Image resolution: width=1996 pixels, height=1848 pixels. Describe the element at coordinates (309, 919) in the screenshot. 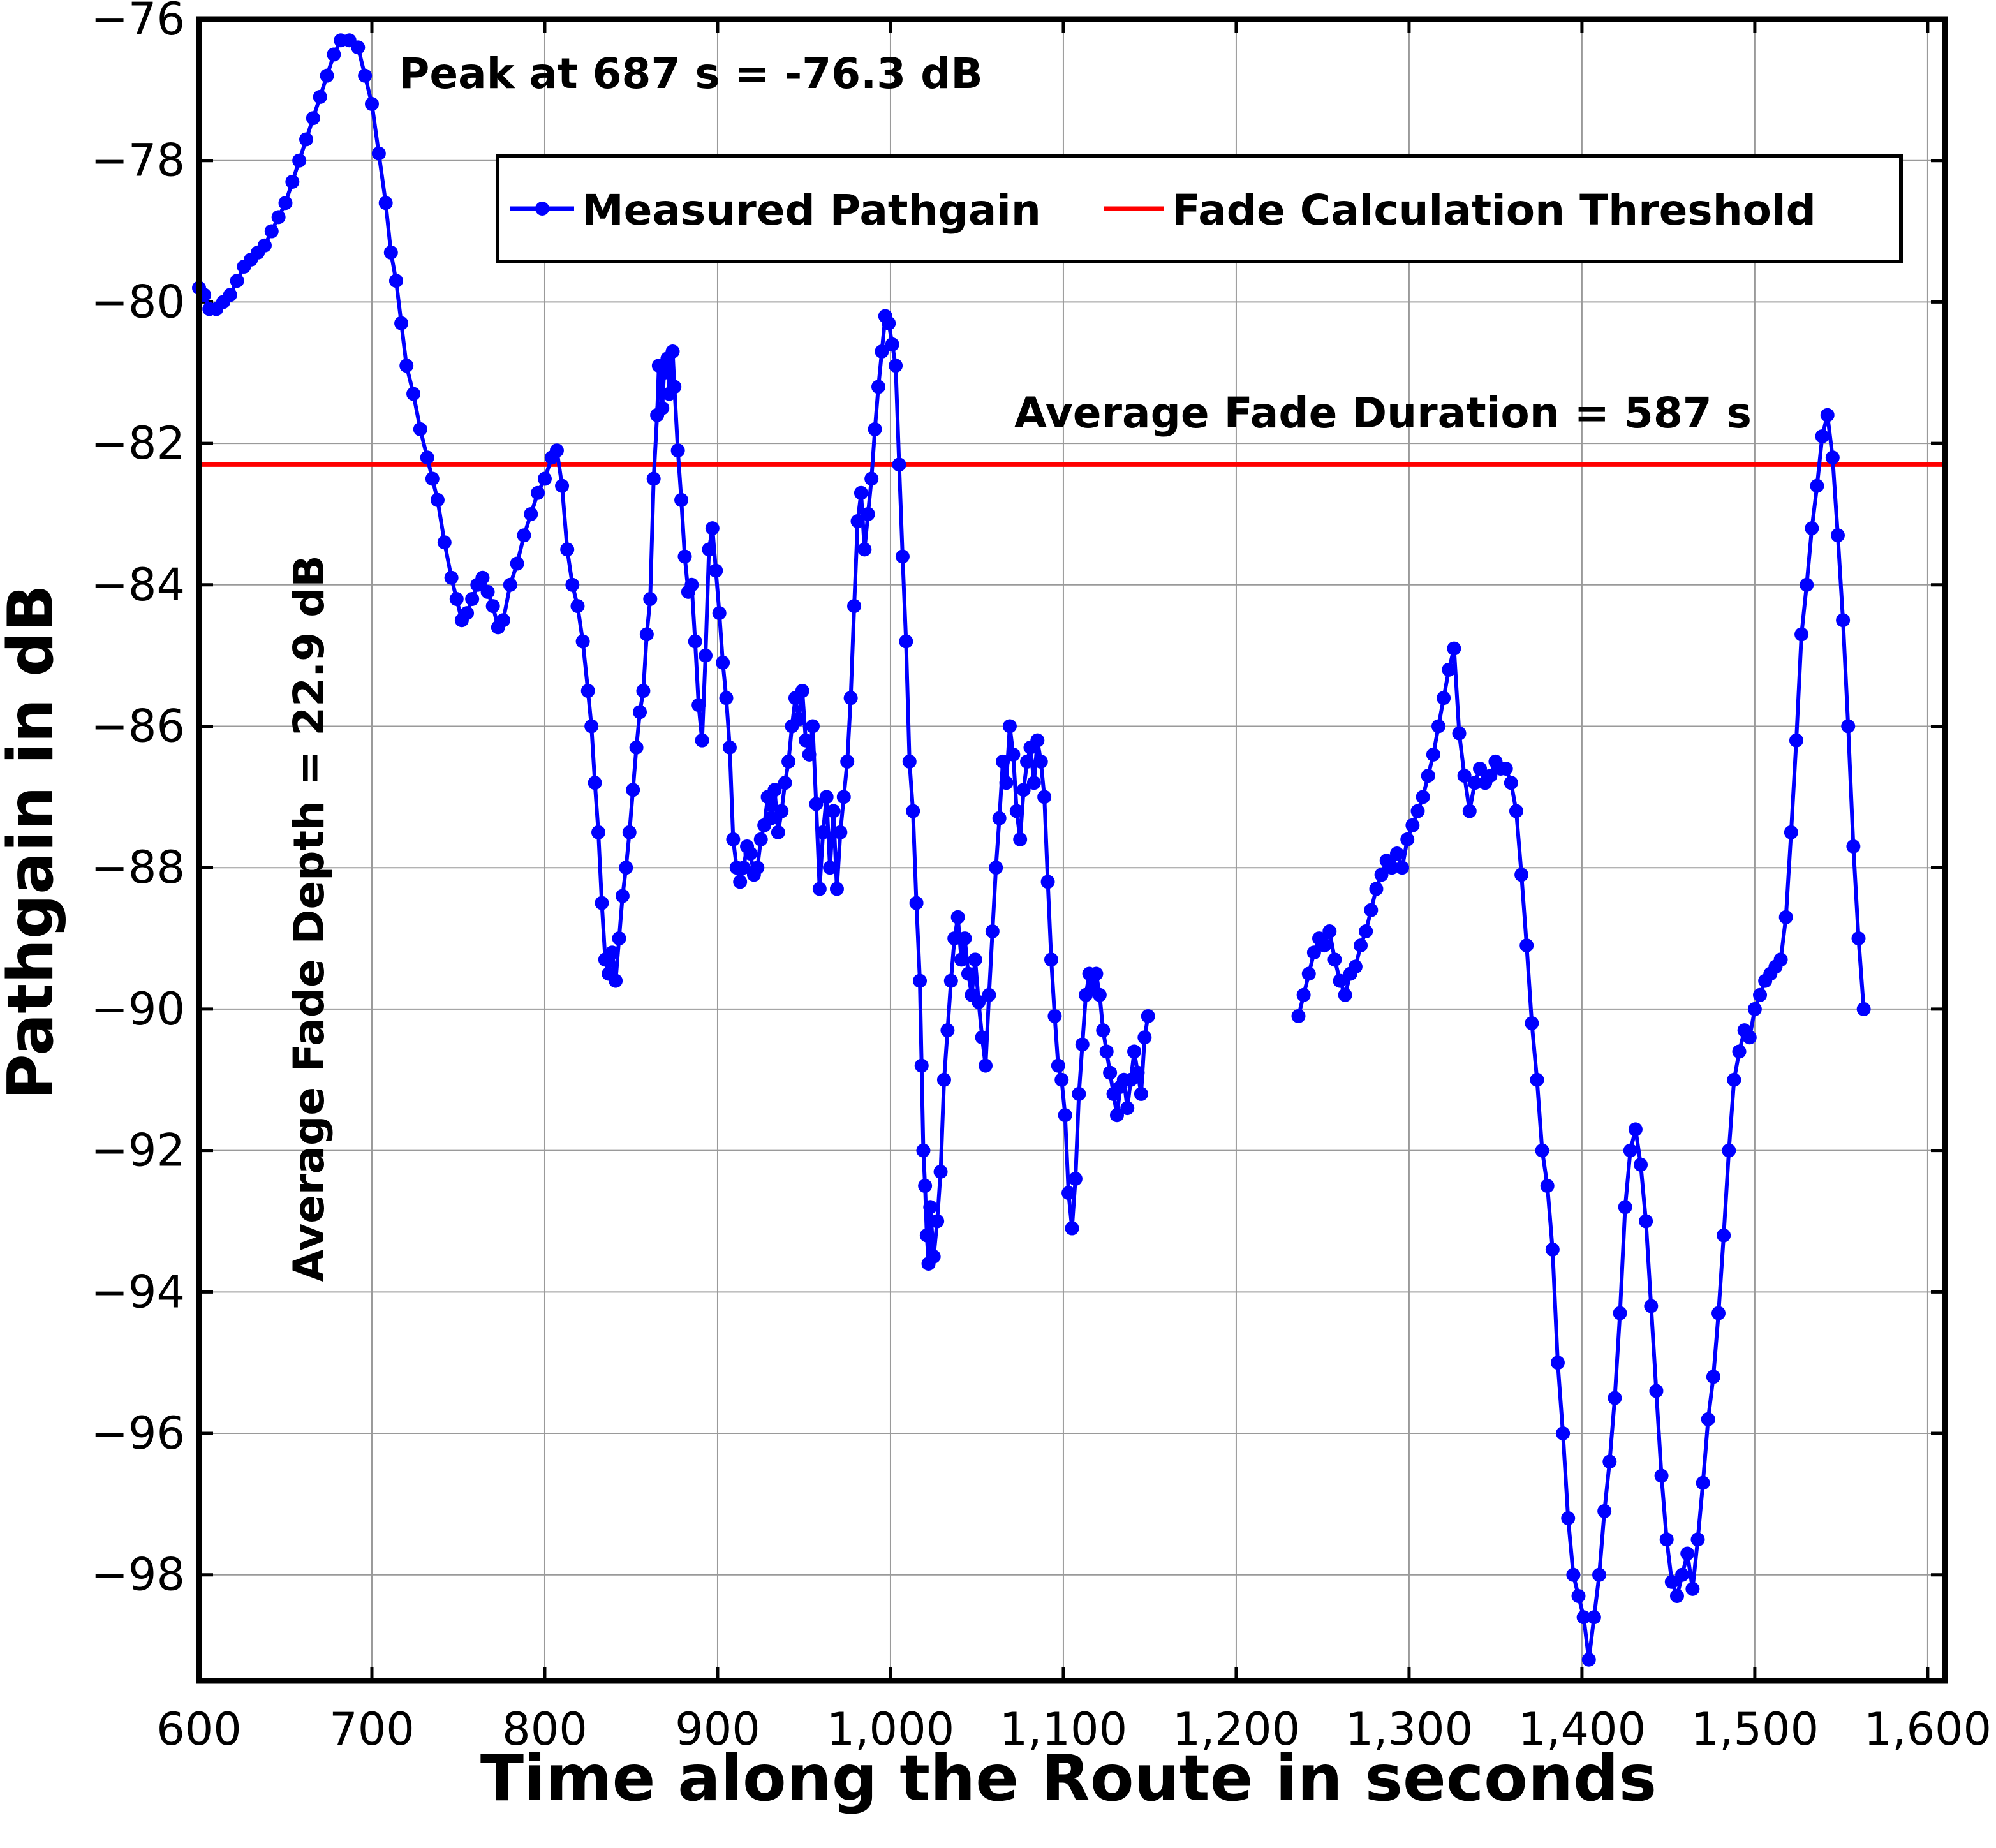

I see `annotation-depth: Average Fade Depth = 22.9 dB` at that location.